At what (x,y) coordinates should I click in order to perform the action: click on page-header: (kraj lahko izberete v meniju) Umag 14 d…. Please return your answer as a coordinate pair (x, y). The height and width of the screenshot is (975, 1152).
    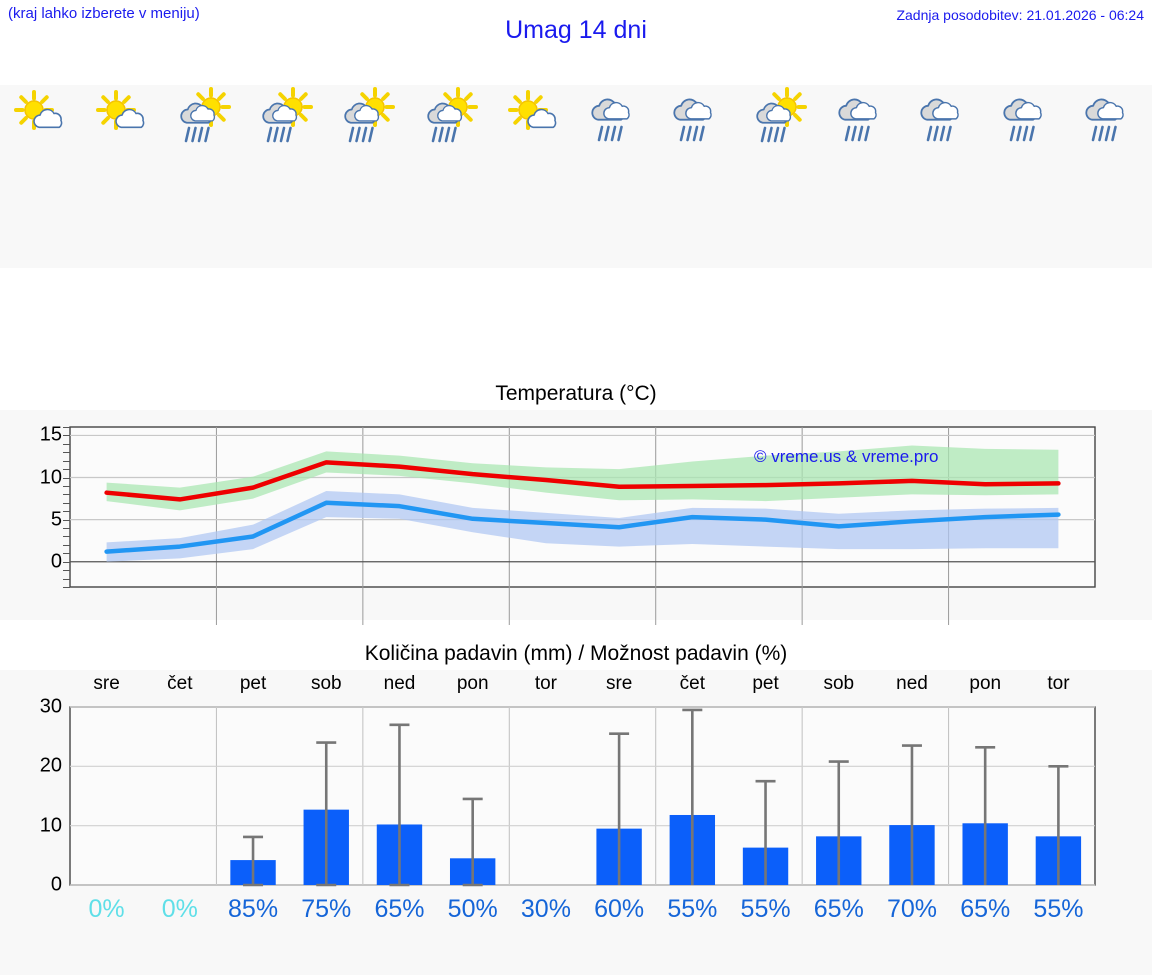
    Looking at the image, I should click on (576, 31).